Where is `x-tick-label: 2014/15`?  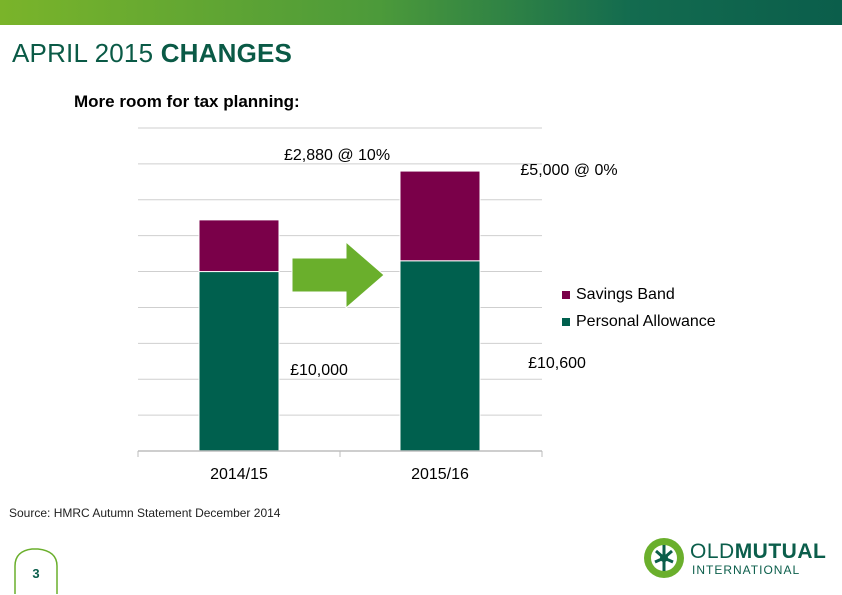 x-tick-label: 2014/15 is located at coordinates (239, 474).